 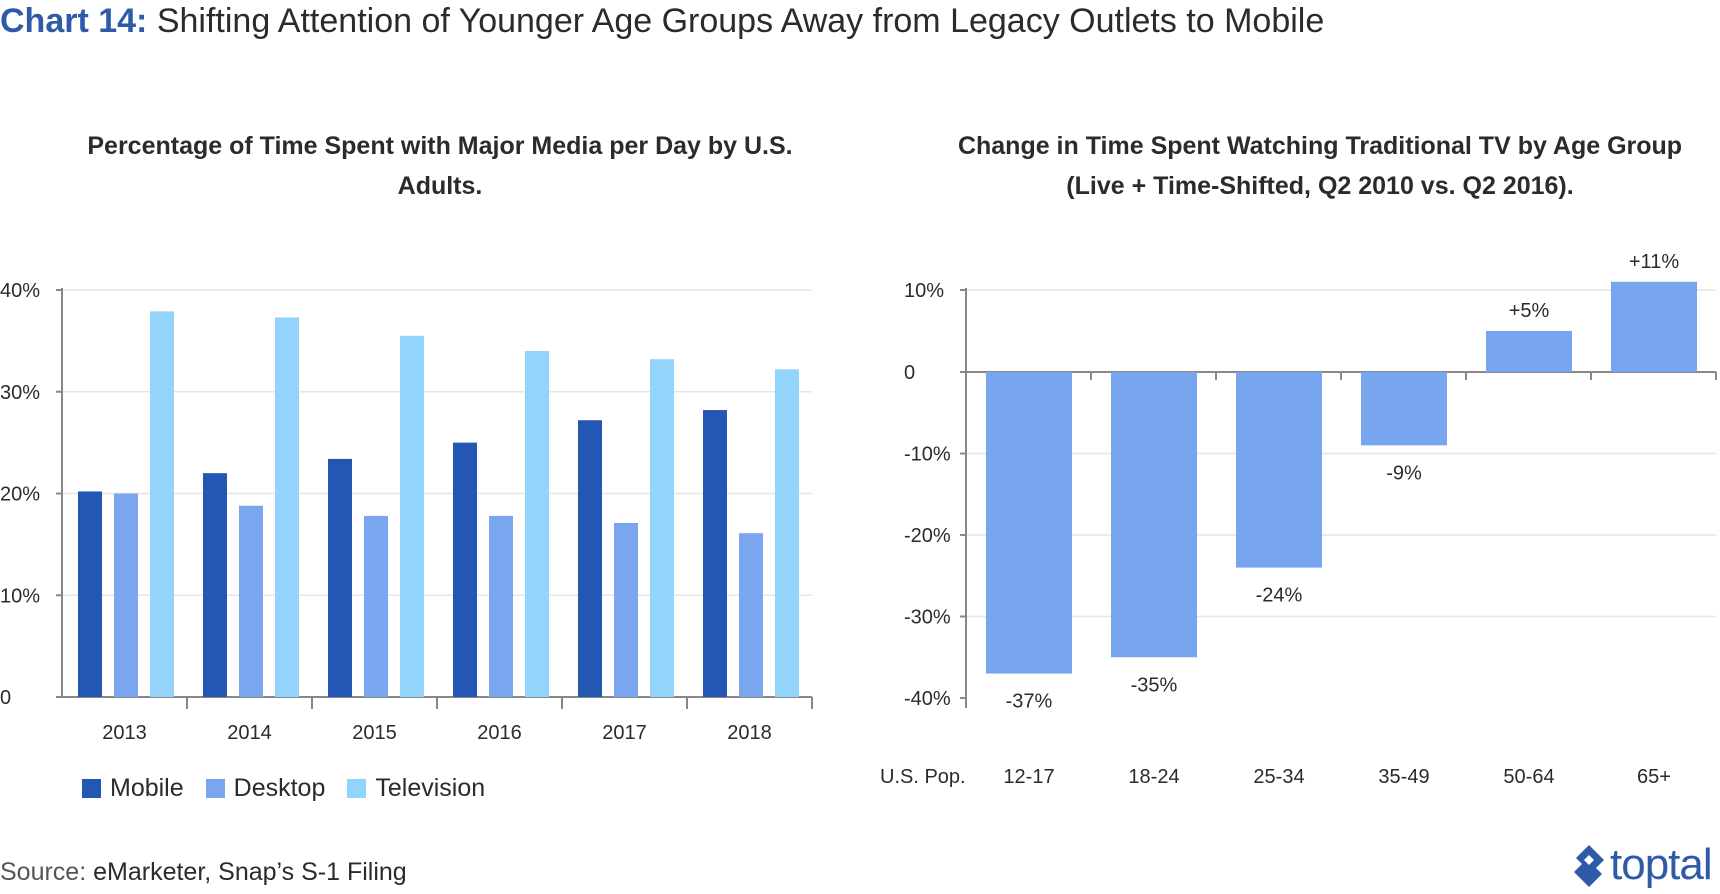 I want to click on bar-desktop-2018, so click(x=751, y=615).